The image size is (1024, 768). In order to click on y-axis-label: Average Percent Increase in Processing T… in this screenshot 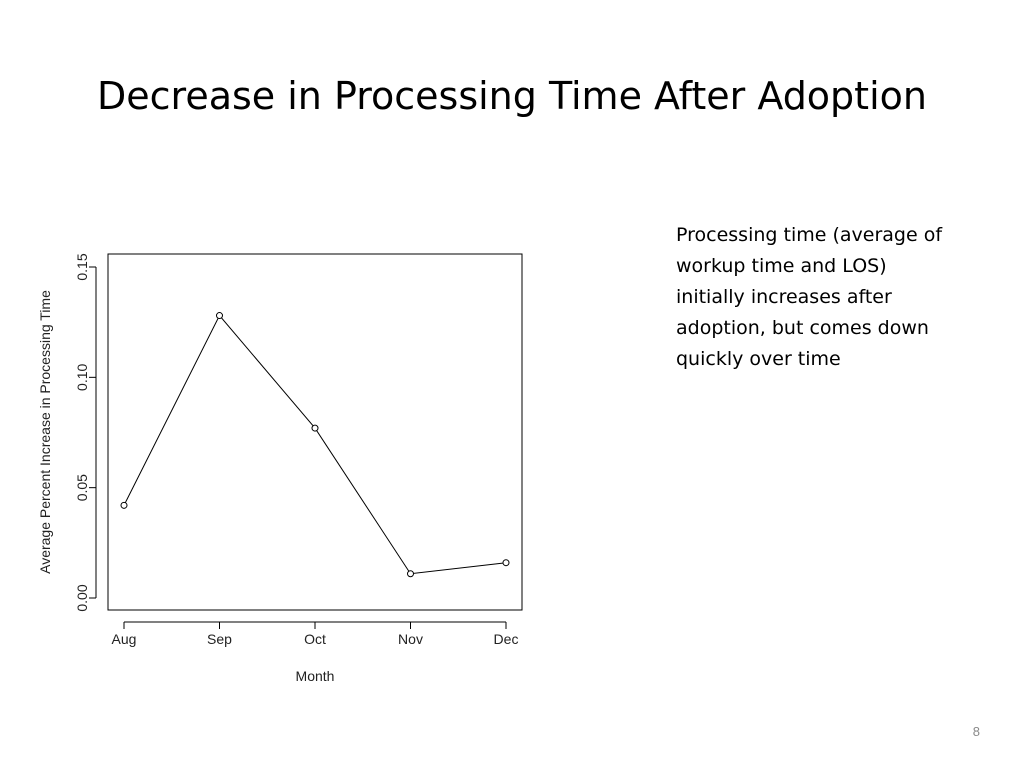, I will do `click(45, 432)`.